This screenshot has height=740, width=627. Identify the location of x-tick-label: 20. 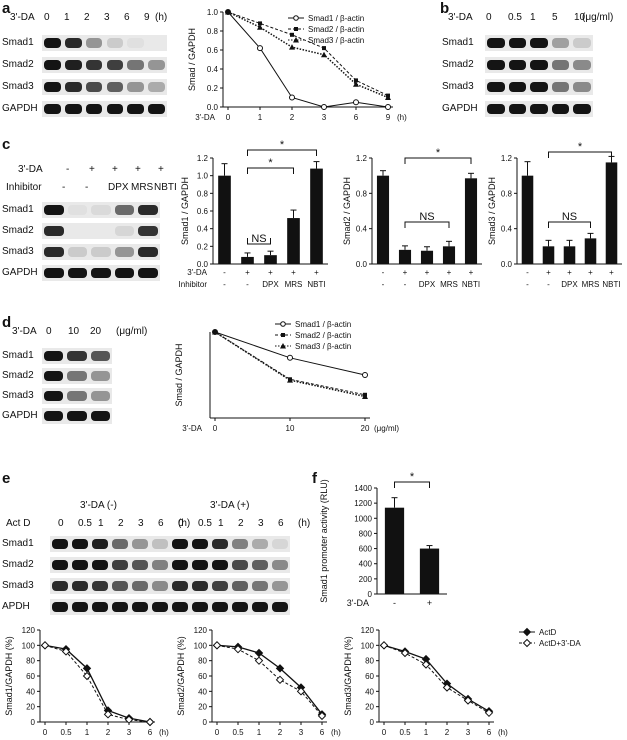
(365, 428).